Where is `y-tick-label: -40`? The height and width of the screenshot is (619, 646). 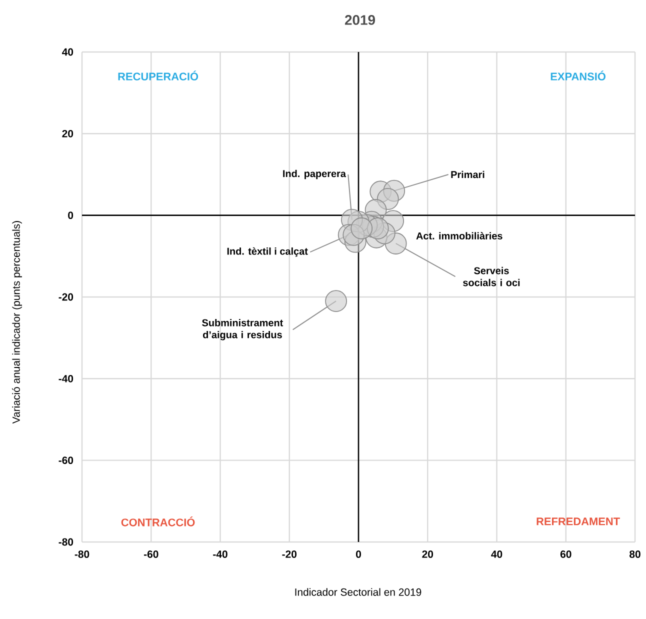
y-tick-label: -40 is located at coordinates (66, 378).